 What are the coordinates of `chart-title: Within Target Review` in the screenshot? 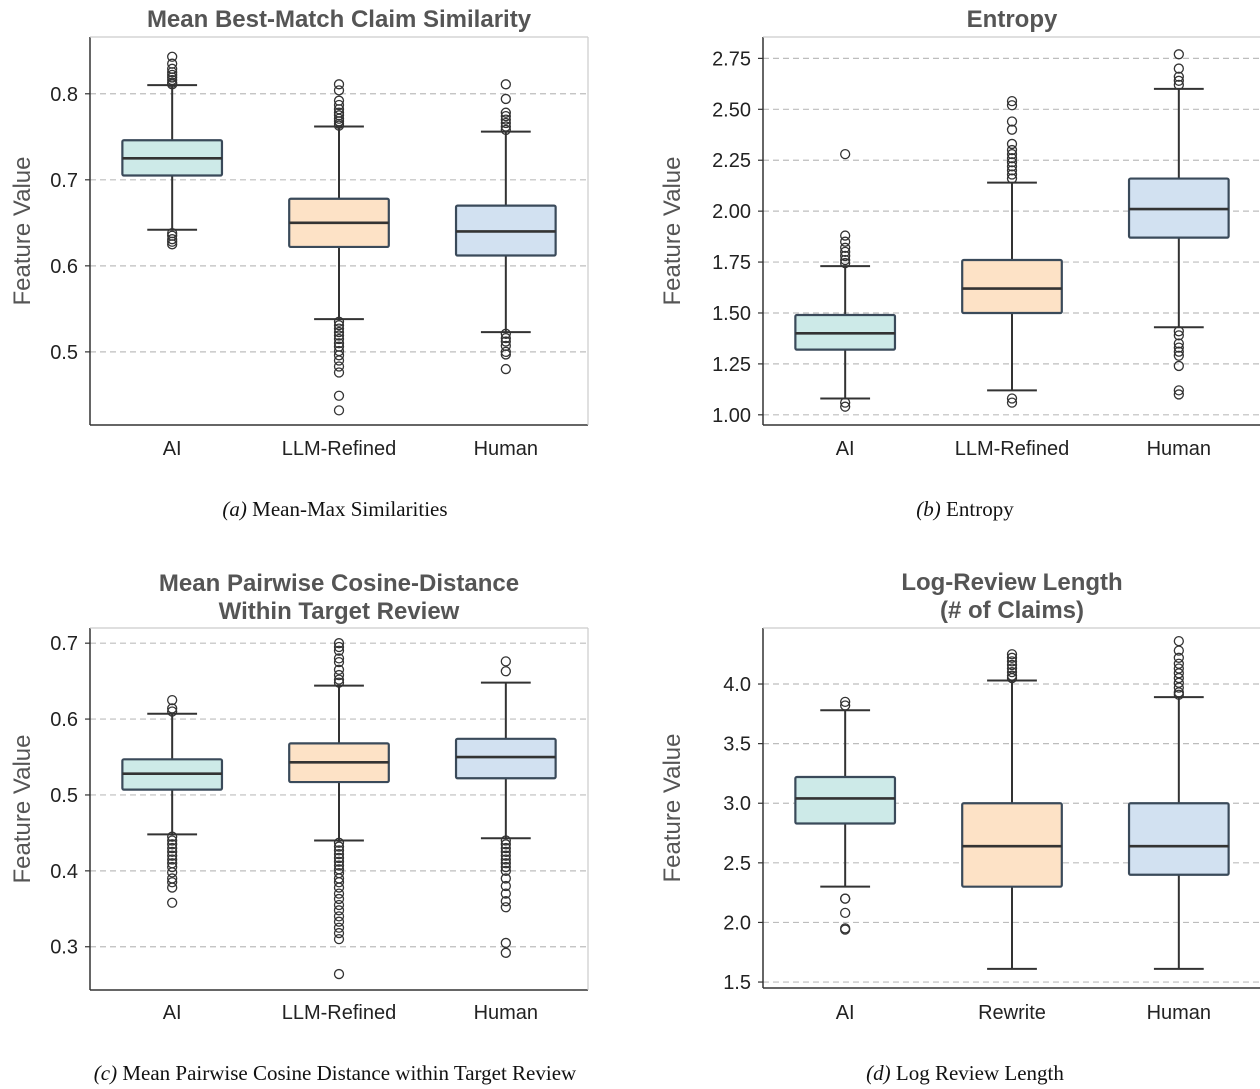 It's located at (339, 611).